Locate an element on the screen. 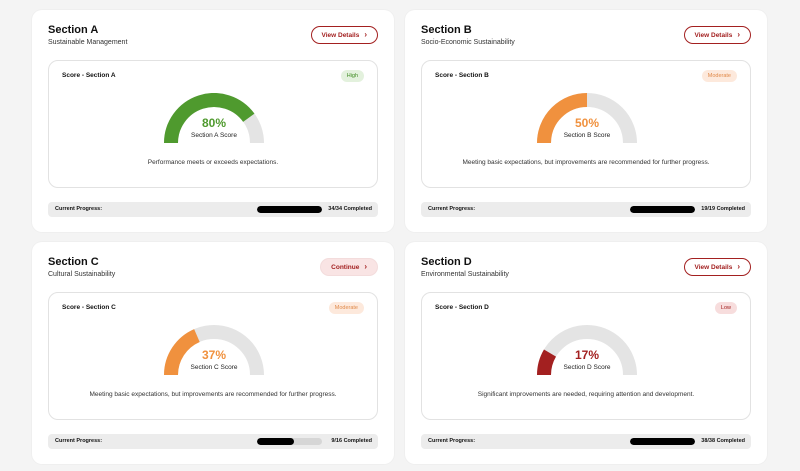 The width and height of the screenshot is (800, 471). progress-row: Current Progress: 9/16 Completed is located at coordinates (213, 441).